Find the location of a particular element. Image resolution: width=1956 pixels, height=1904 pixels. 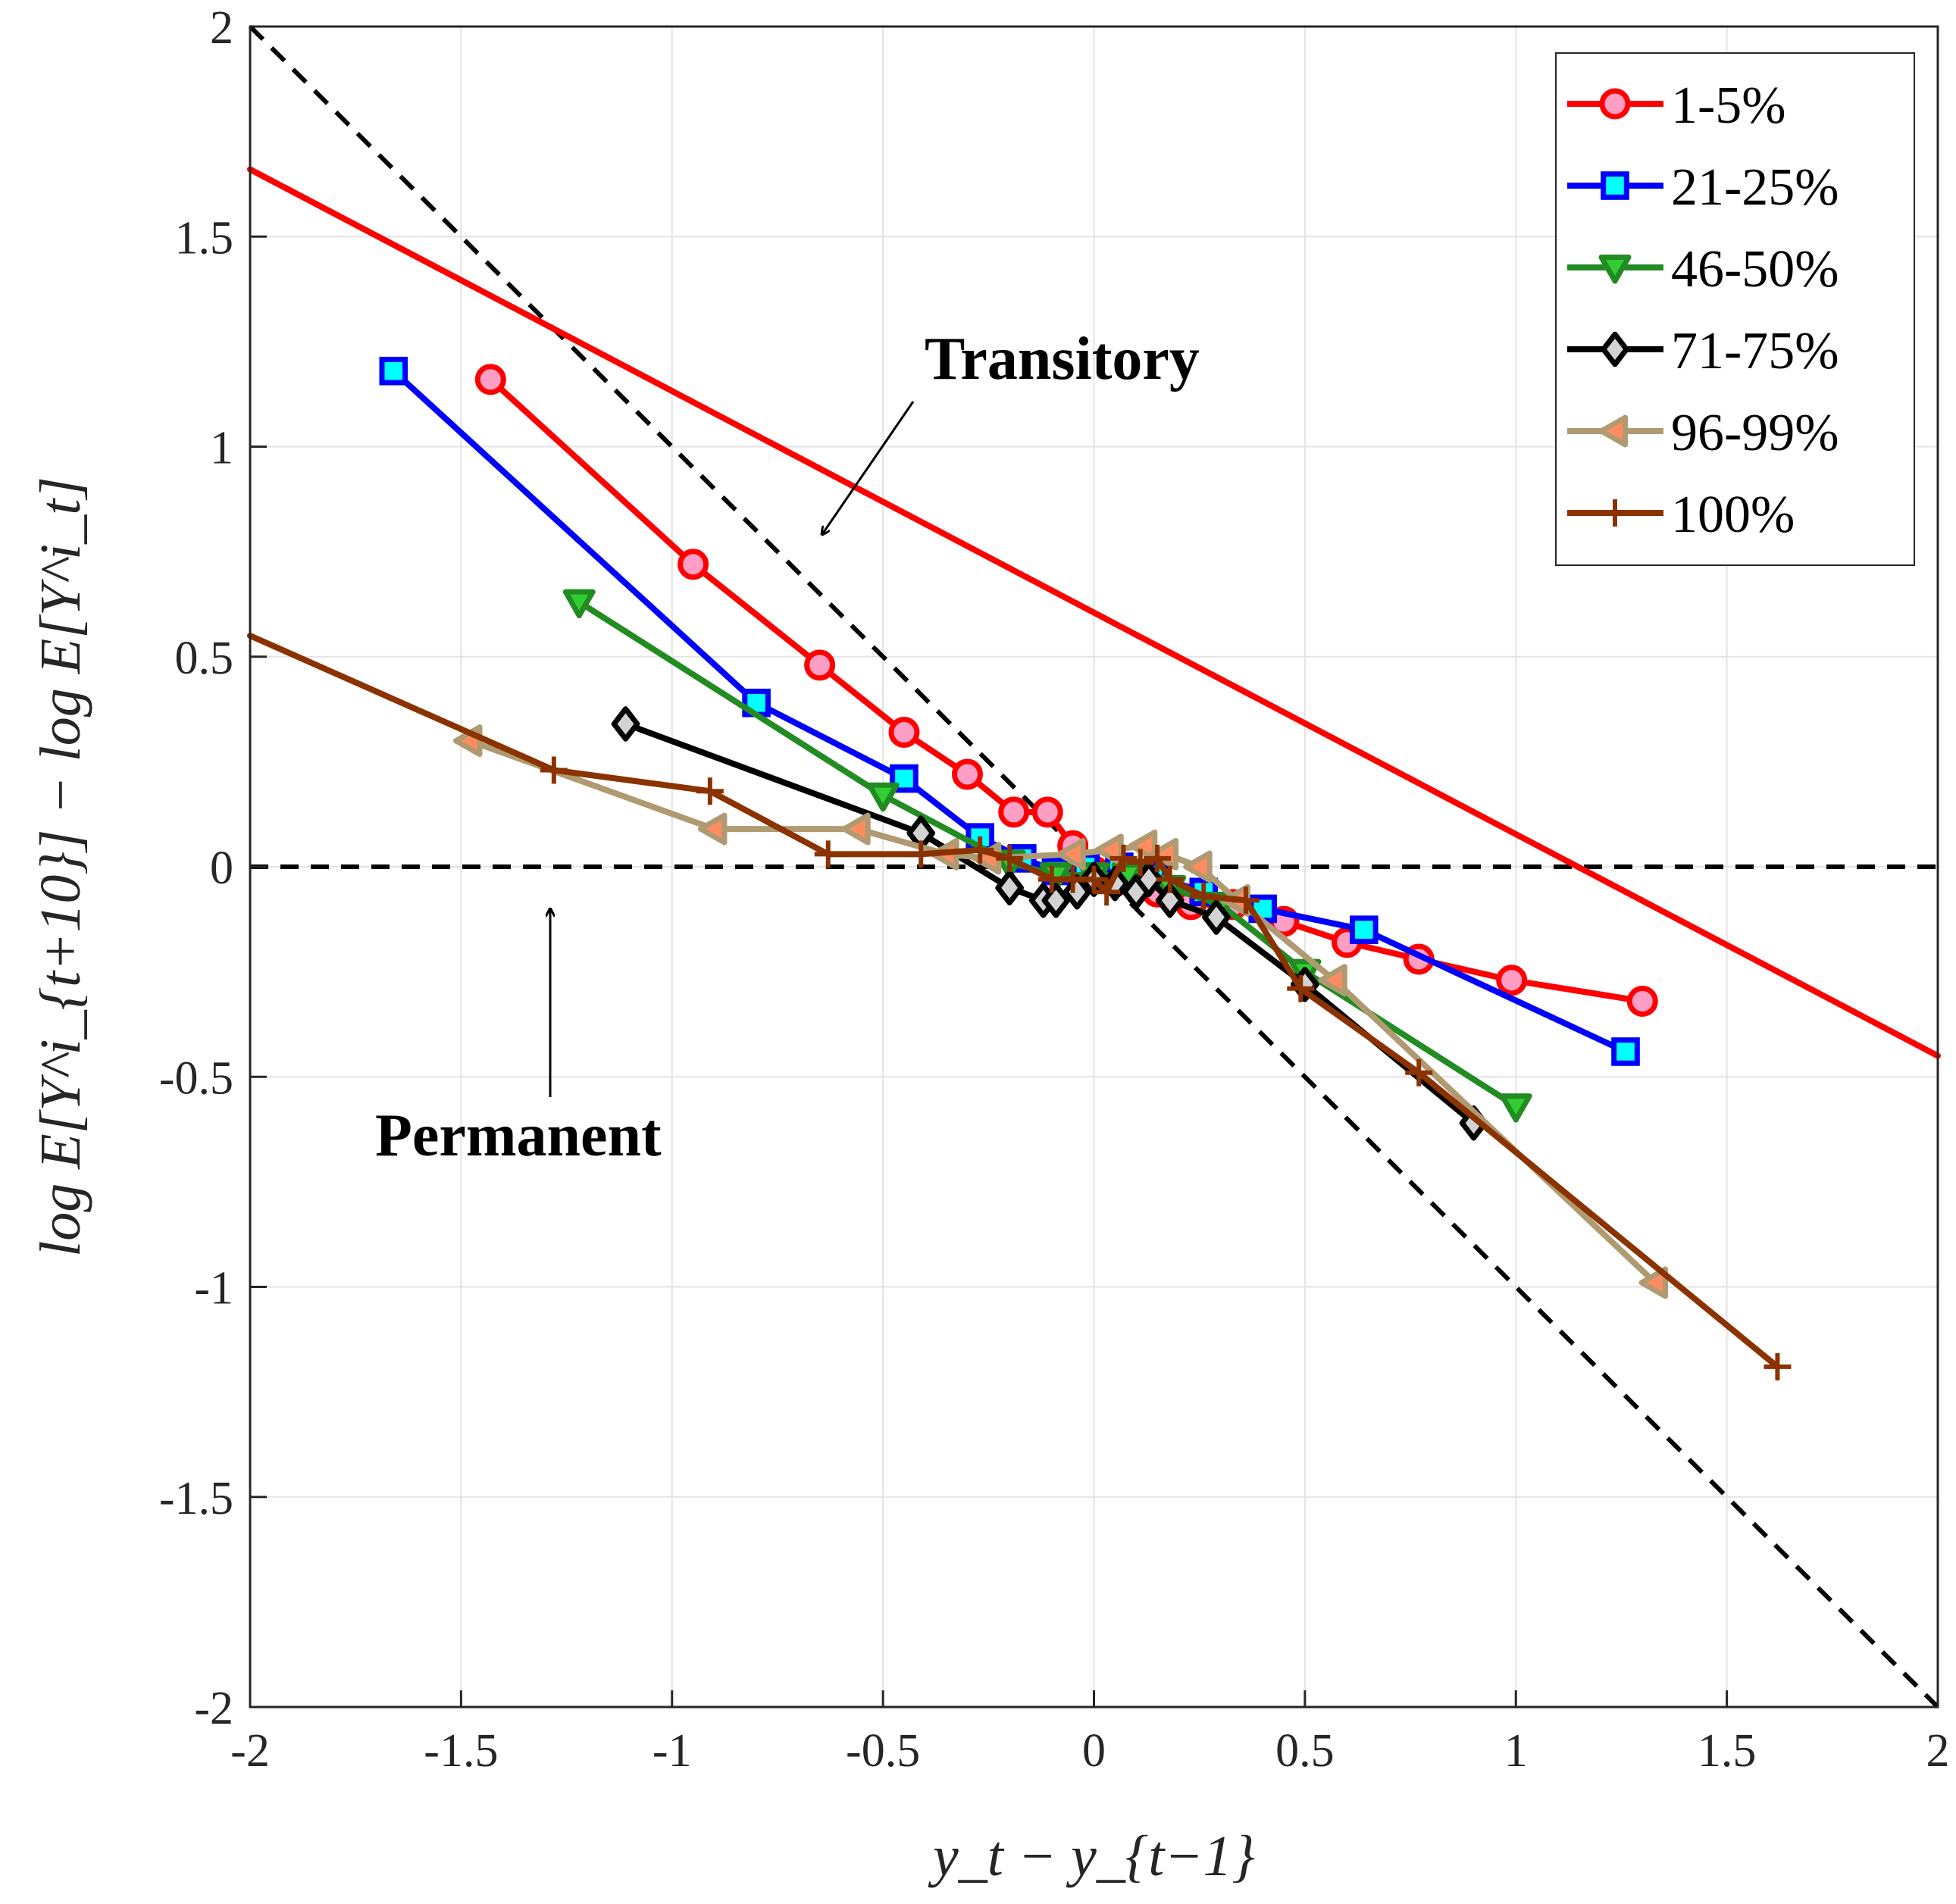

legend-label: 100% is located at coordinates (1733, 515).